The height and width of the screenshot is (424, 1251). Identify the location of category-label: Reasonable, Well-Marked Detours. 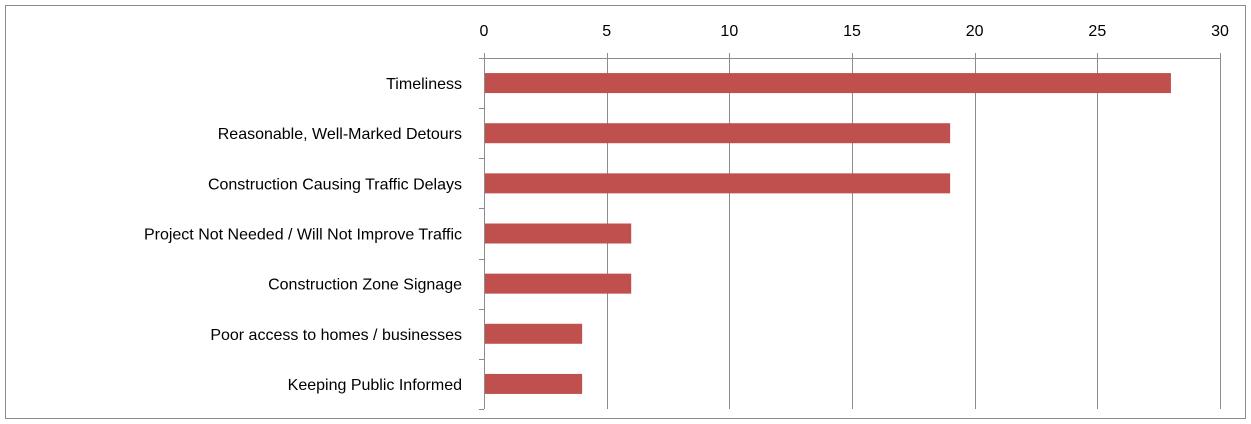
(340, 134).